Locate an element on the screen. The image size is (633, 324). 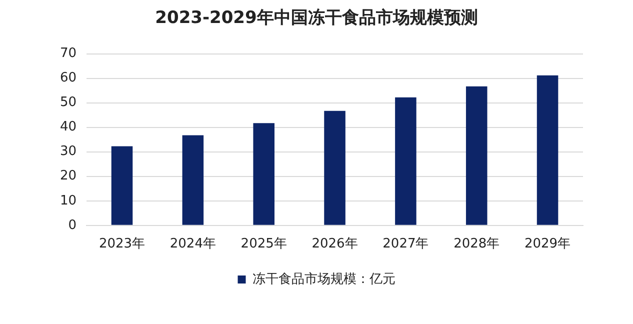
legend-label: 冻干食品市场规模：亿元 is located at coordinates (324, 279).